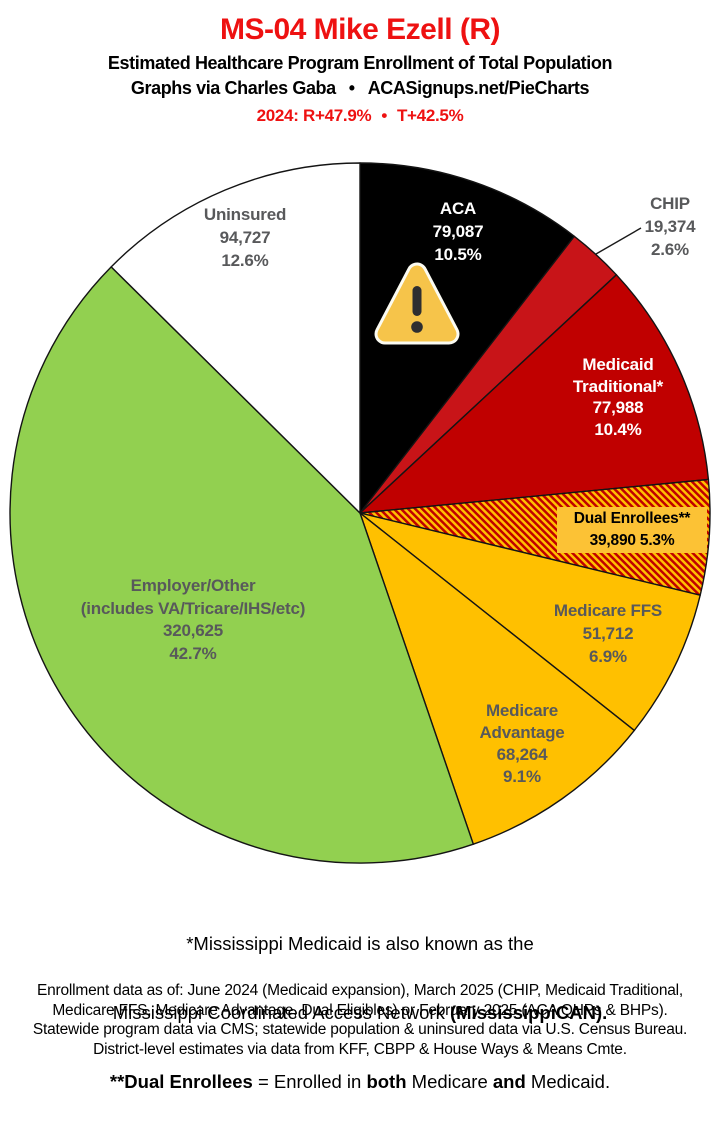  I want to click on slice-enrollment: 51,712, so click(608, 633).